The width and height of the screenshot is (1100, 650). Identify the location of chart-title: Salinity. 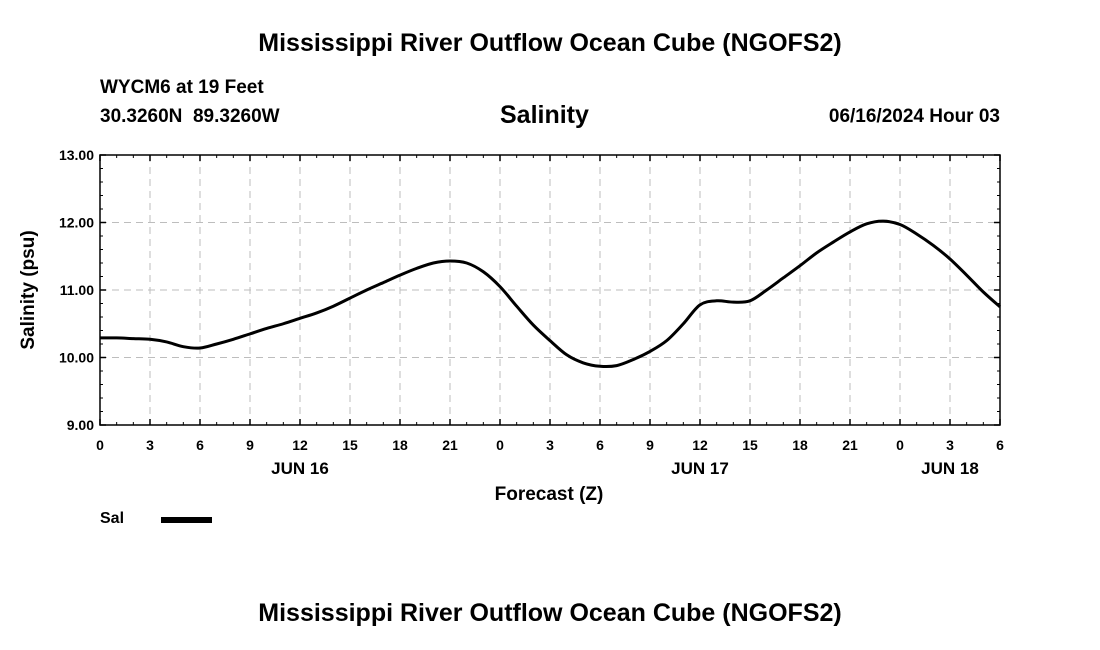
(544, 115).